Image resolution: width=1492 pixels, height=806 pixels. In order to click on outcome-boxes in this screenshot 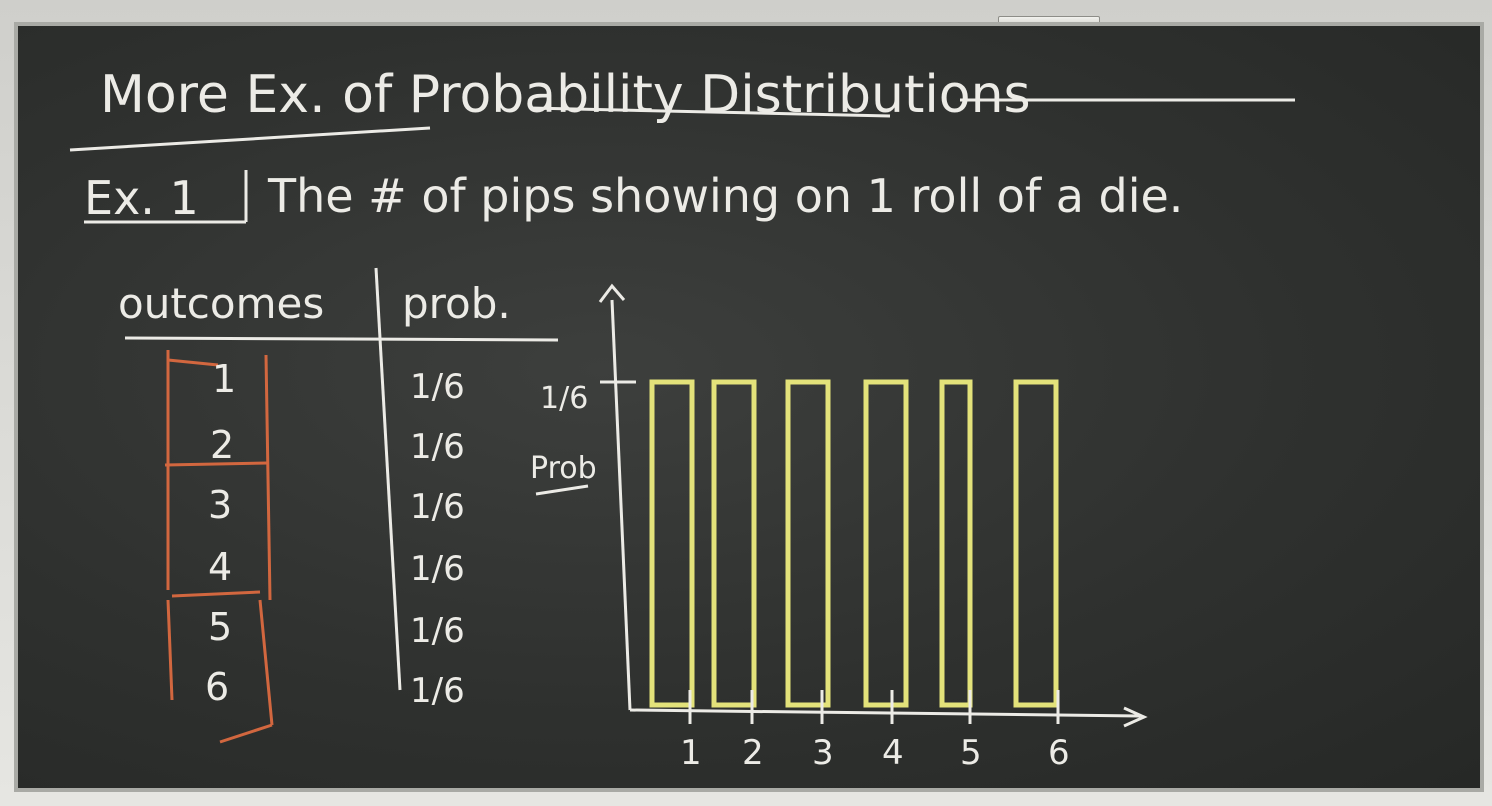, I will do `click(219, 547)`.